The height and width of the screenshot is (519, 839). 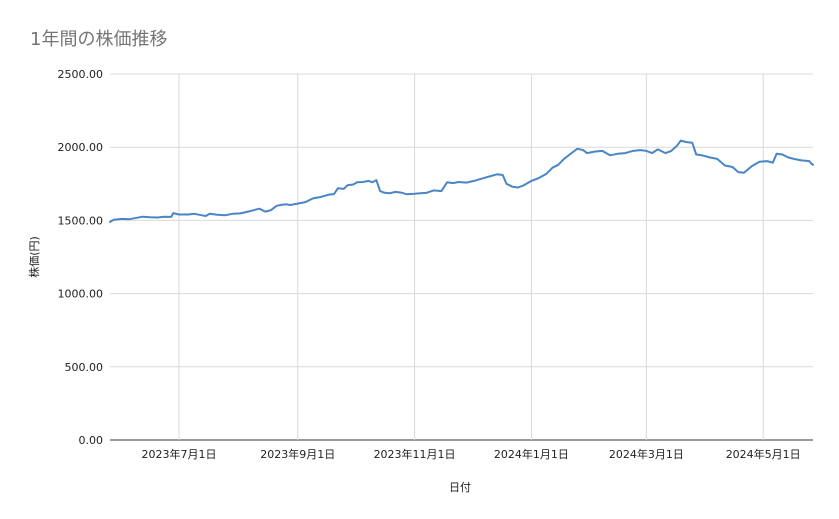 I want to click on x-tick-label: 2024年3月1日, so click(x=646, y=454).